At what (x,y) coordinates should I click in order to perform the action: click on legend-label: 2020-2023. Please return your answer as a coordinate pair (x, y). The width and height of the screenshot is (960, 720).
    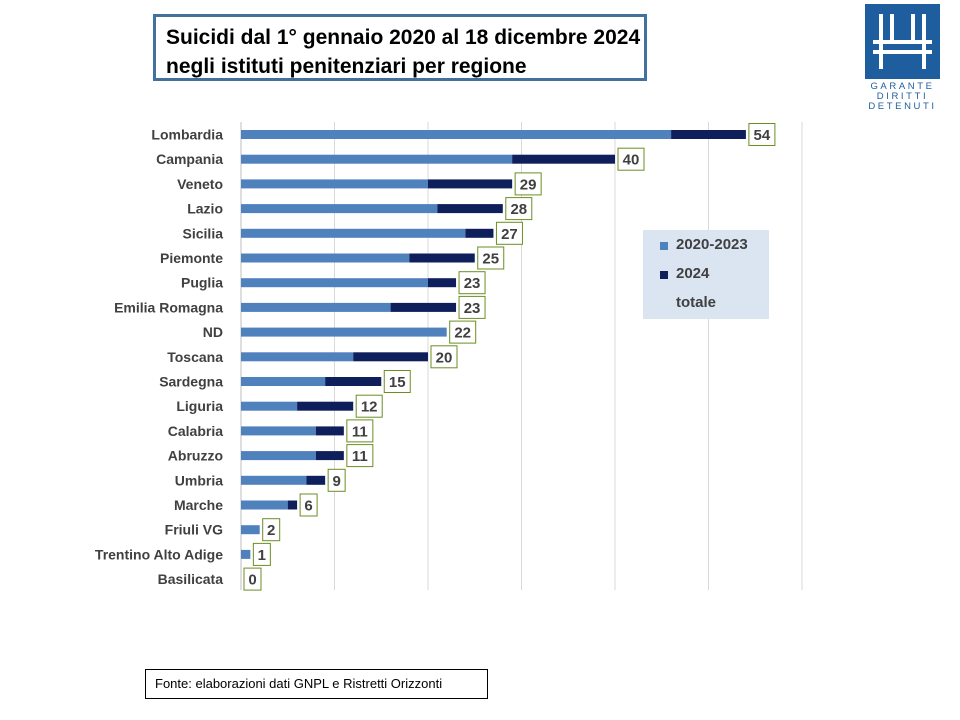
    Looking at the image, I should click on (712, 244).